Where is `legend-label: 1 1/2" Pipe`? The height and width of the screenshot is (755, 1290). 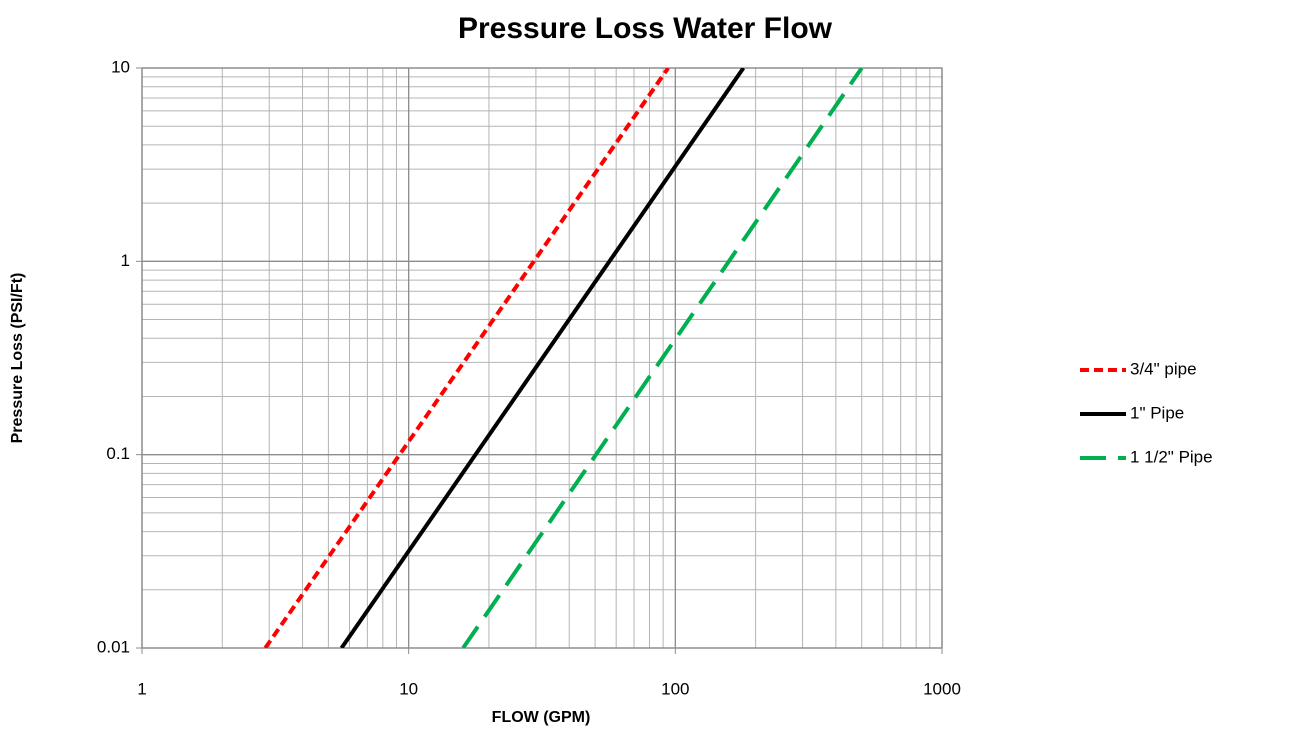
legend-label: 1 1/2" Pipe is located at coordinates (1171, 456).